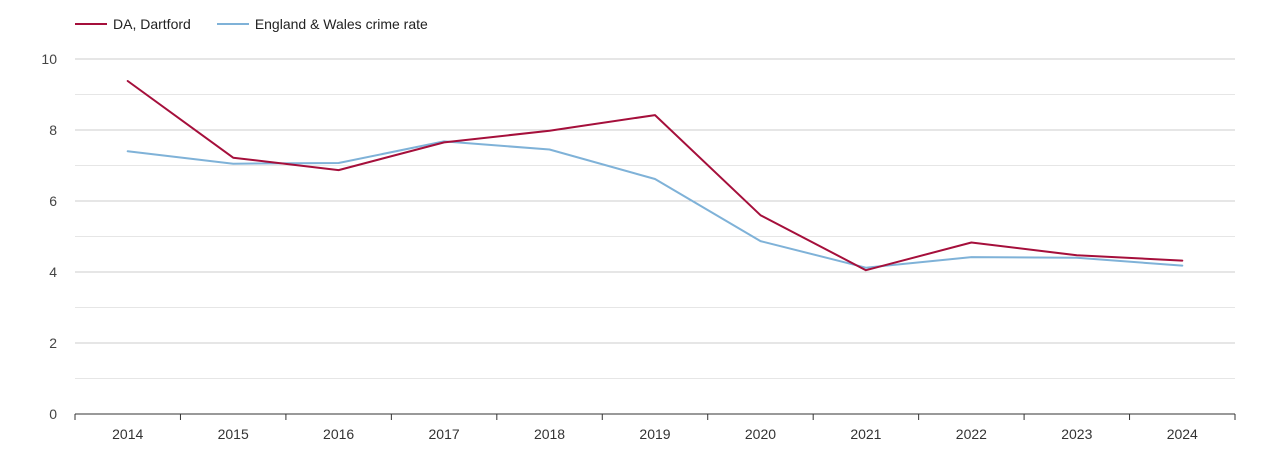 This screenshot has width=1270, height=450. What do you see at coordinates (865, 434) in the screenshot?
I see `x-tick-label: 2021` at bounding box center [865, 434].